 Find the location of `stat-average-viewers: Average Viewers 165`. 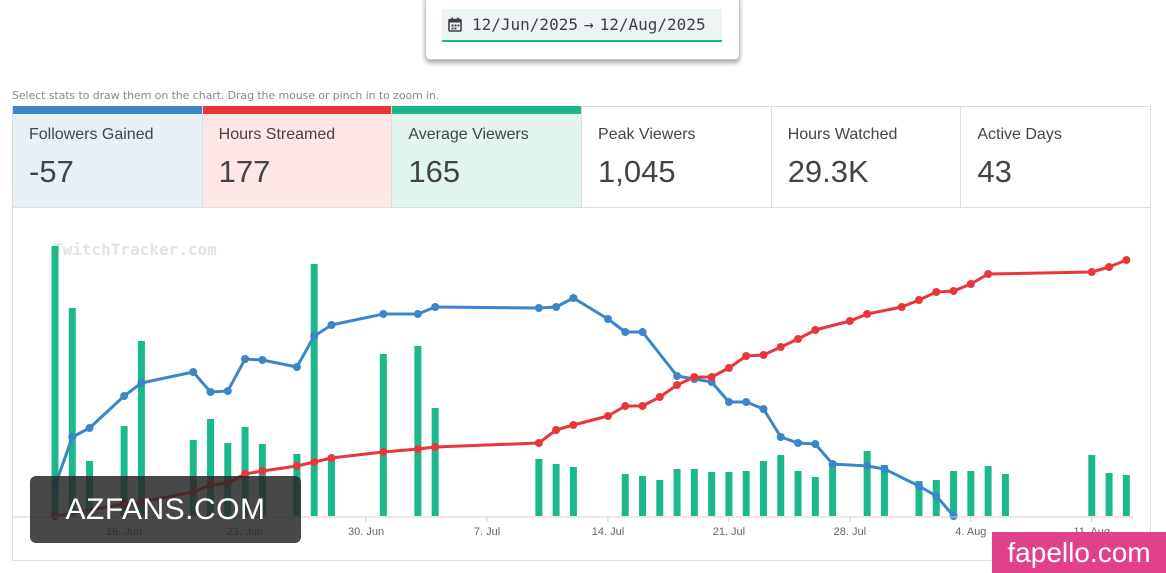

stat-average-viewers: Average Viewers 165 is located at coordinates (487, 156).